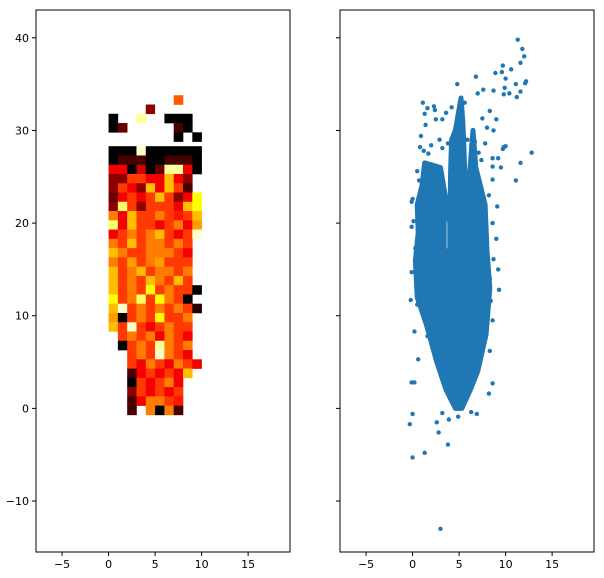  I want to click on x-tick-label: 5, so click(155, 564).